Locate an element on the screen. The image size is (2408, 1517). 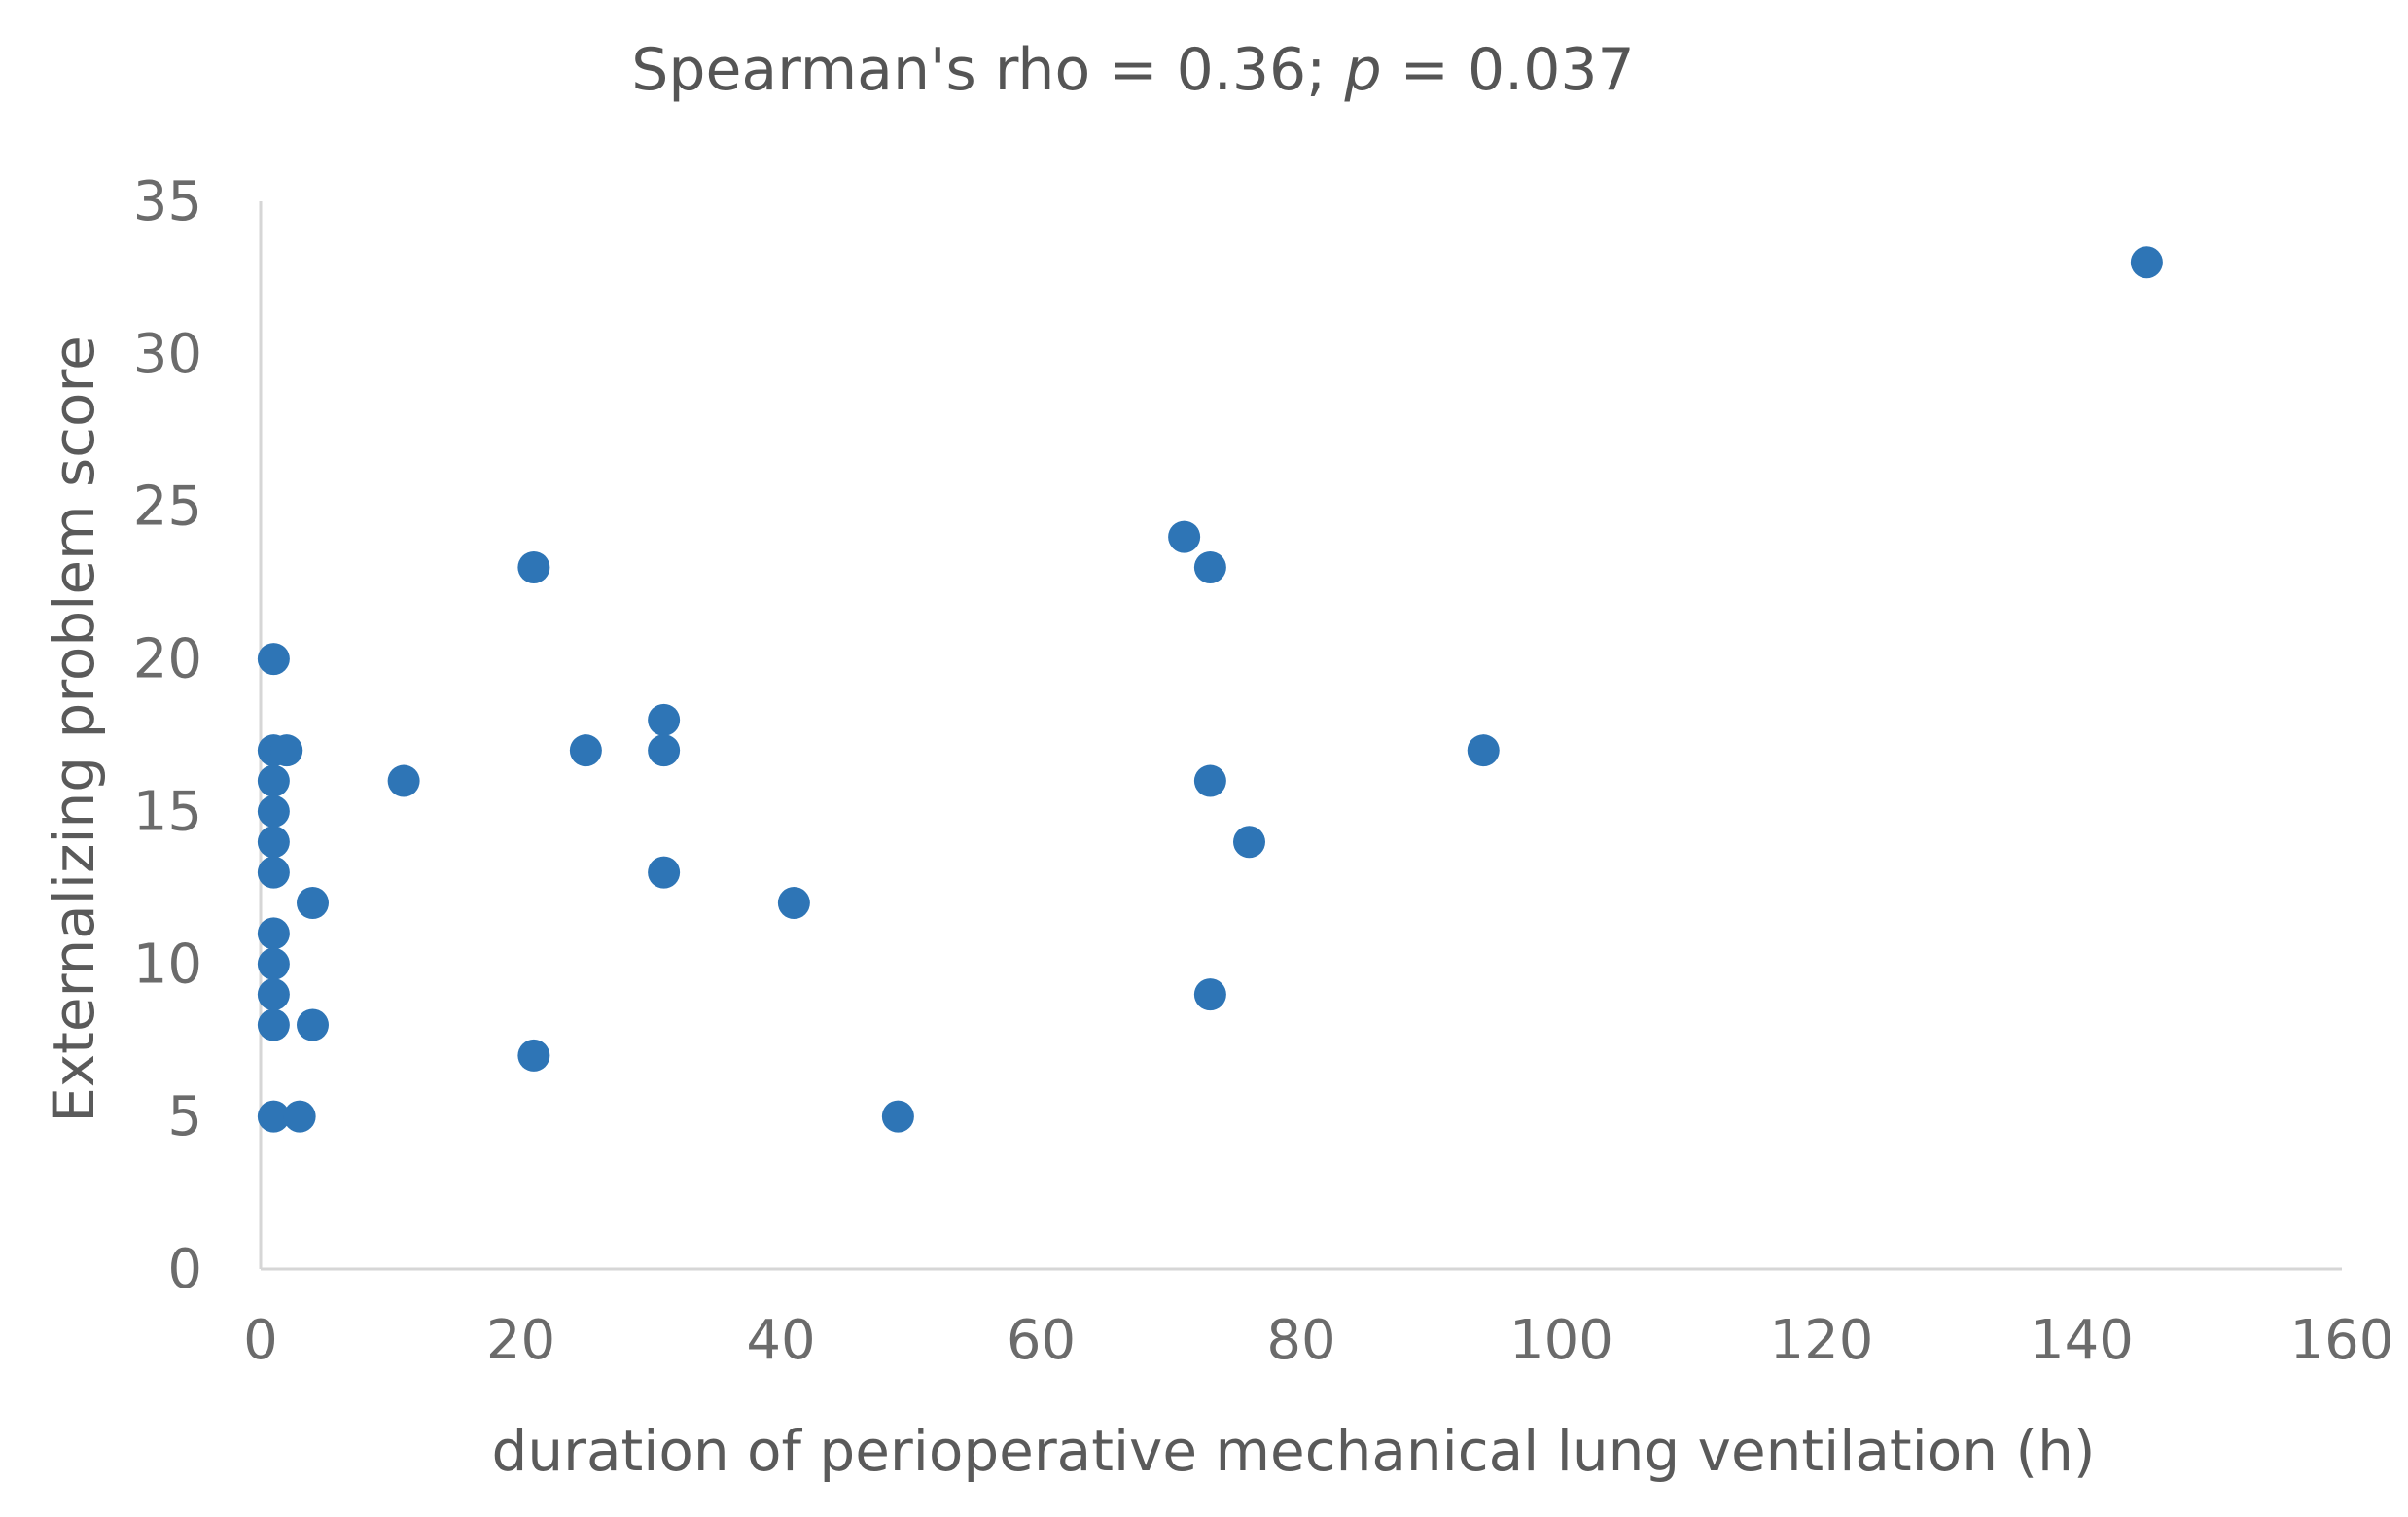
chart-title-main: Spearman's rho = 0.36; is located at coordinates (987, 70).